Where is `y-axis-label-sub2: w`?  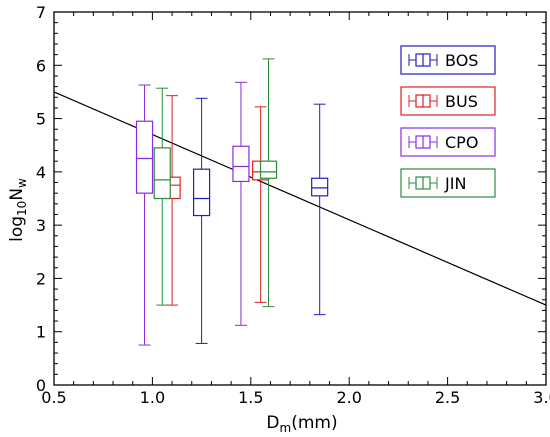 y-axis-label-sub2: w is located at coordinates (22, 183).